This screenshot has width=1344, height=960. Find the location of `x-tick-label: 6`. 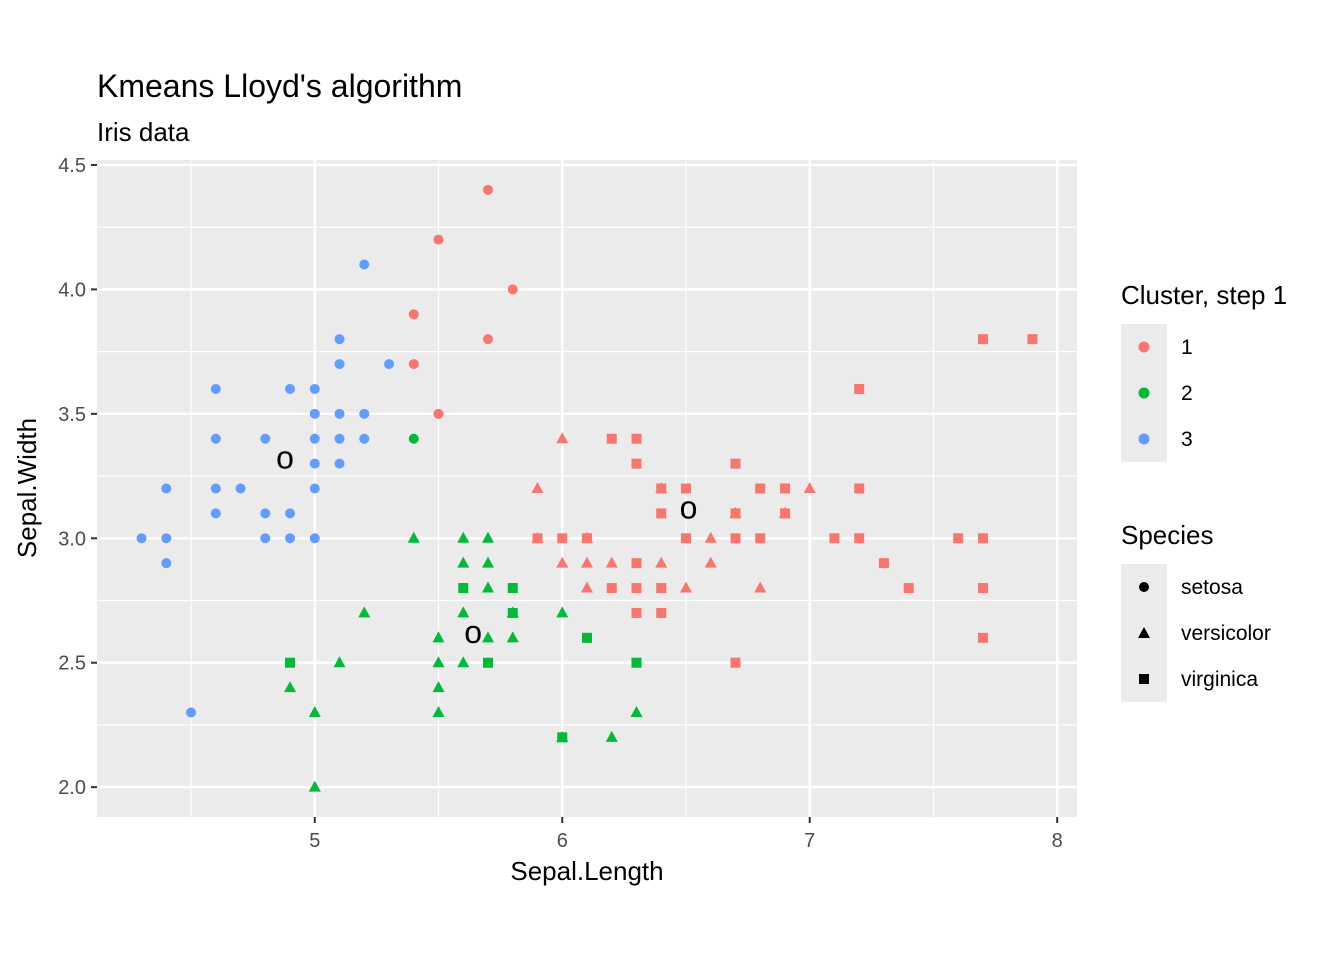

x-tick-label: 6 is located at coordinates (562, 841).